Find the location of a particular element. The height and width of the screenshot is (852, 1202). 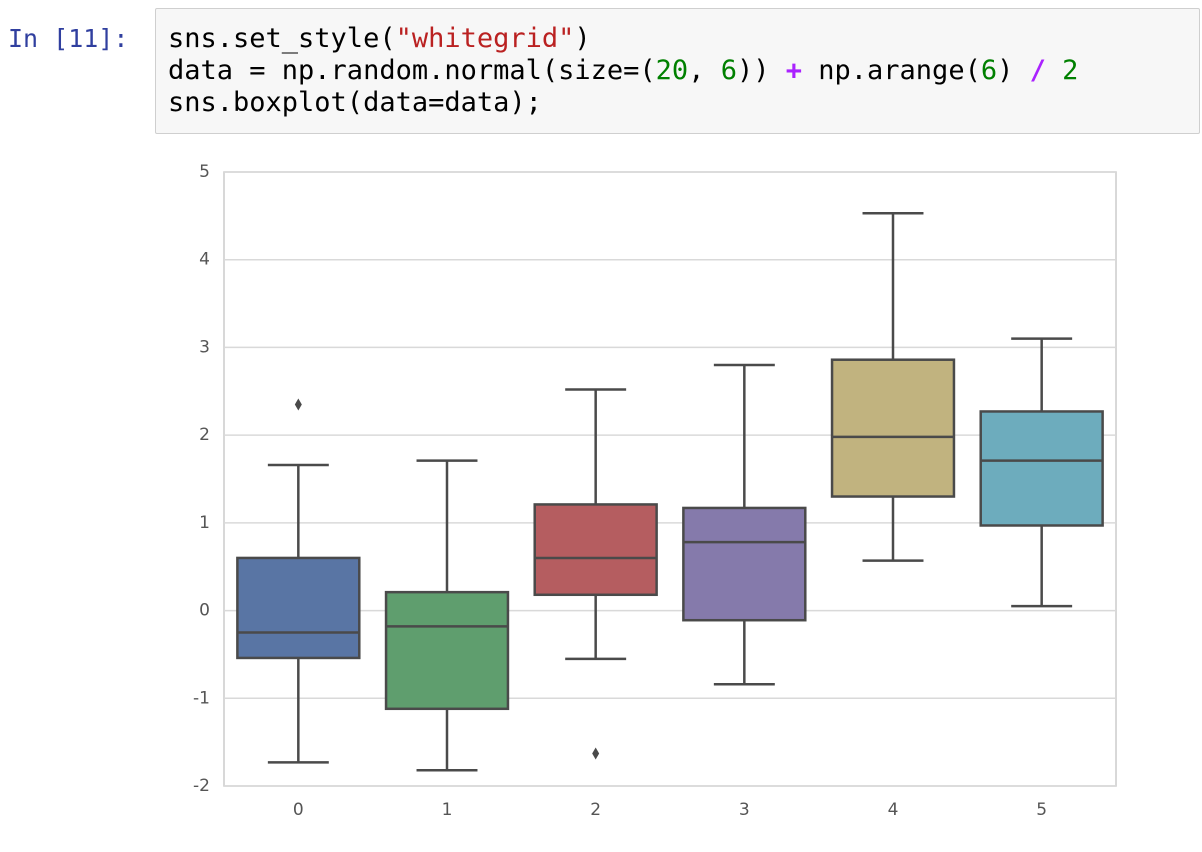

y-tick-label: -1 is located at coordinates (201, 698).